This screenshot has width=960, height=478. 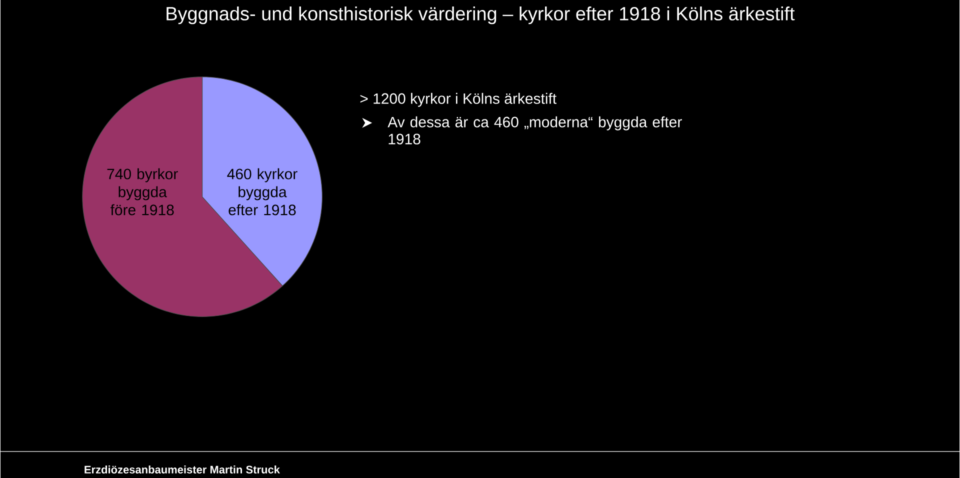 I want to click on slice-label: 460 kyrkor byggda efter 1918, so click(x=262, y=192).